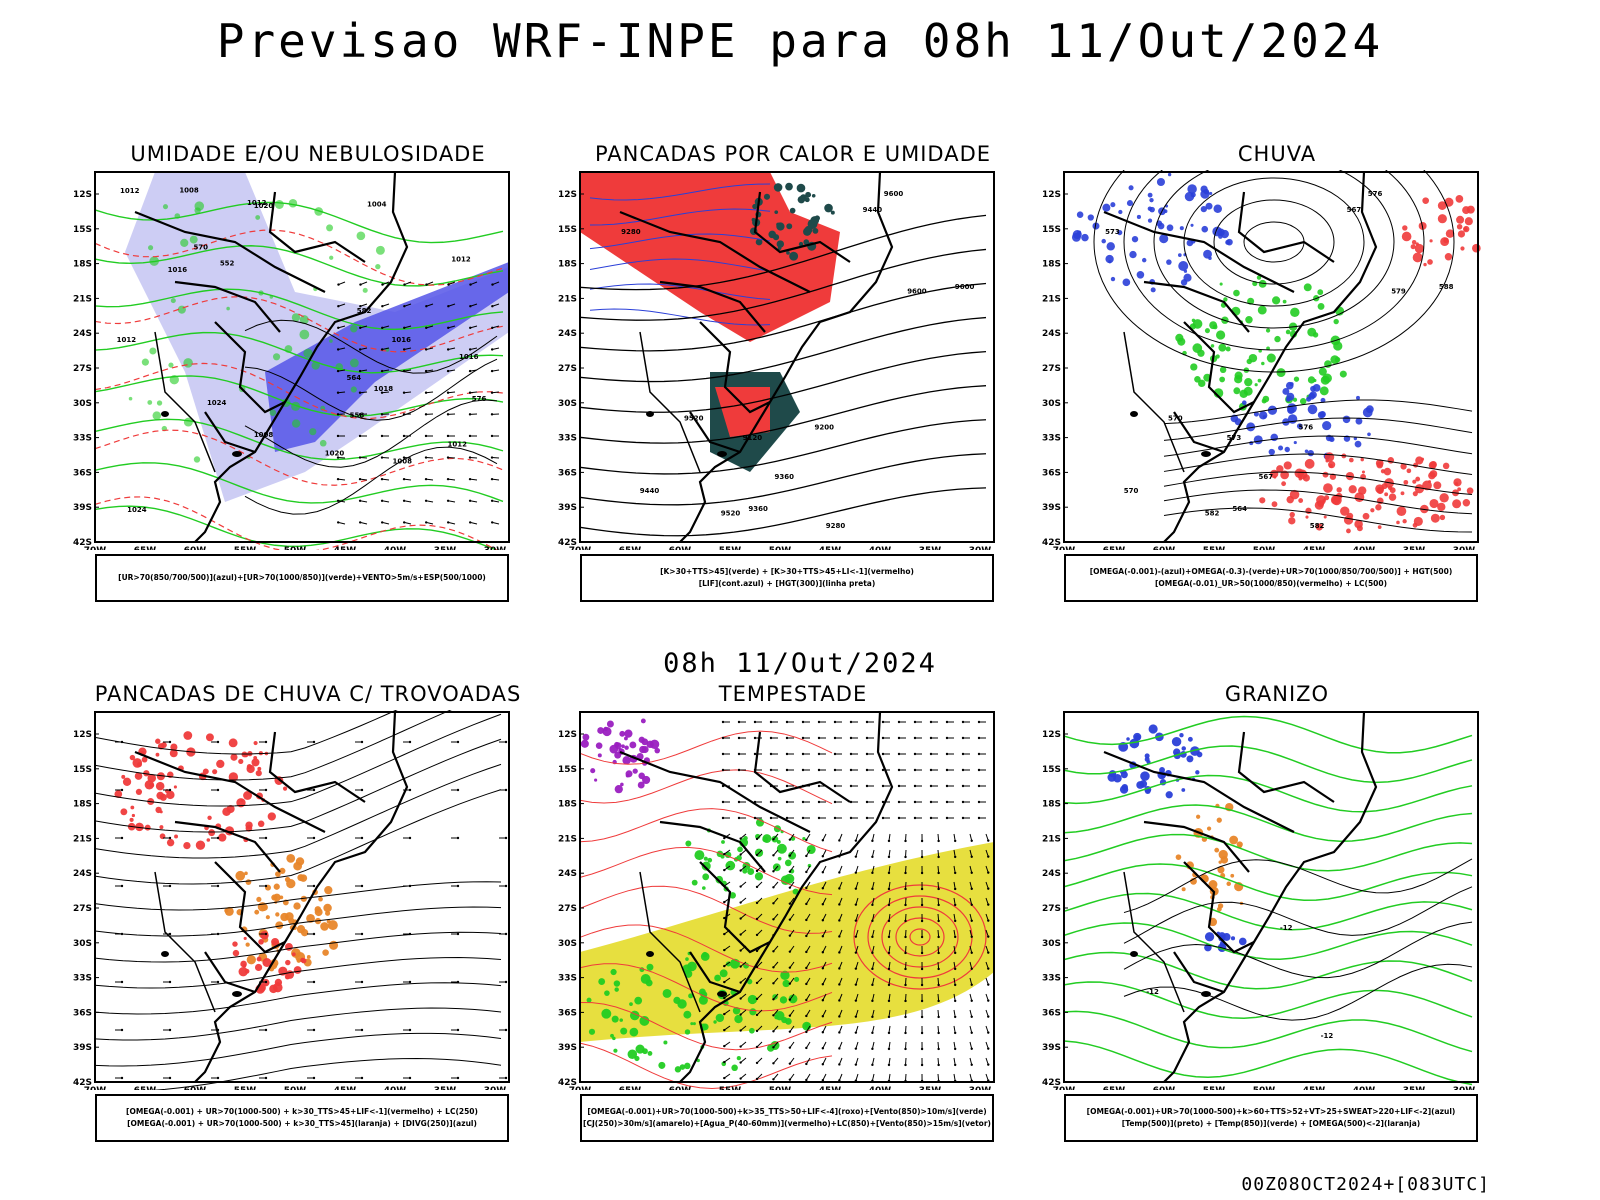 The height and width of the screenshot is (1200, 1600). I want to click on humidity-contour, so click(299, 222).